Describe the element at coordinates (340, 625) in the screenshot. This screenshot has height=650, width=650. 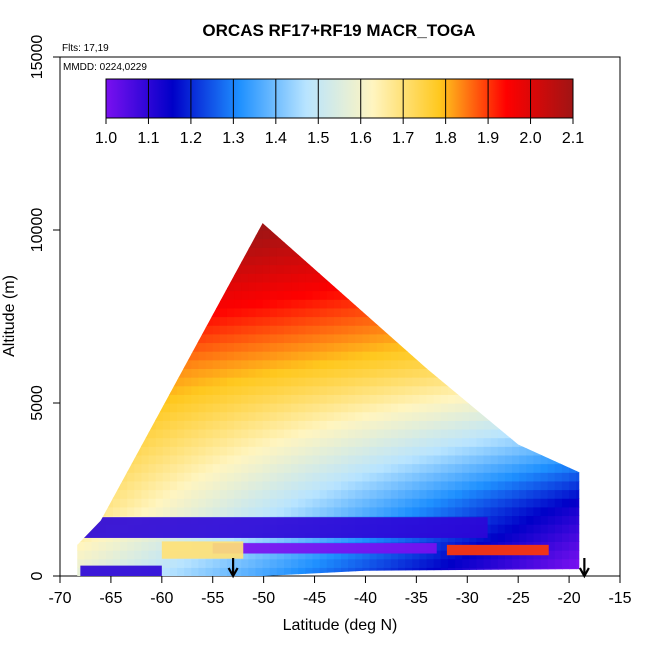
I see `x-axis-label: Latitude (deg N)` at that location.